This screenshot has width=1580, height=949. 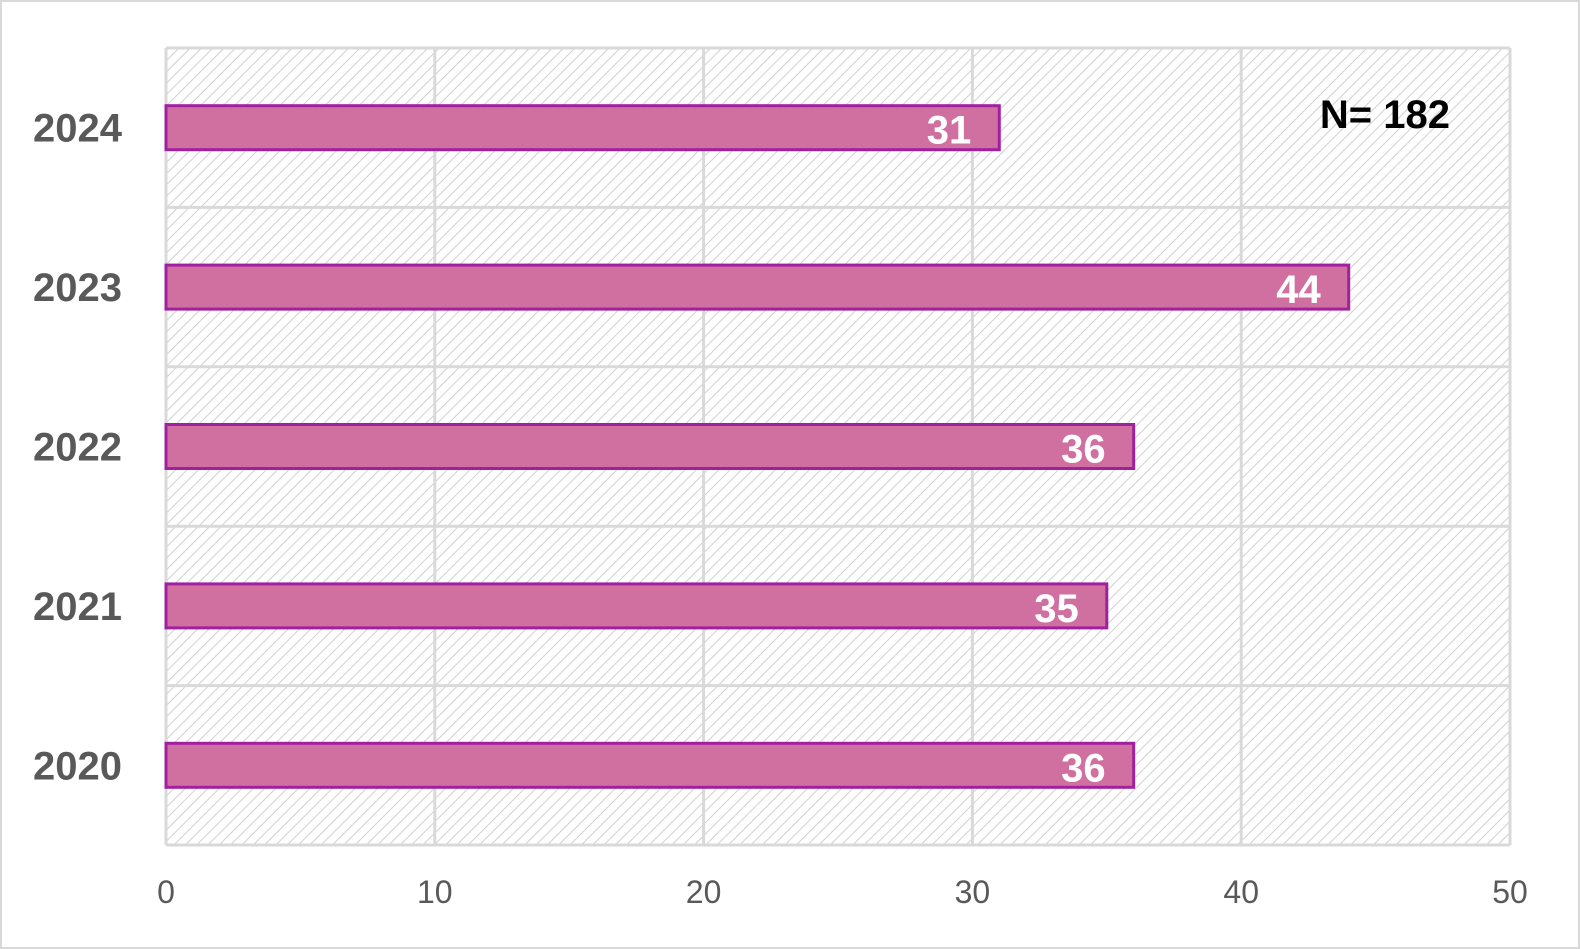 I want to click on bar-2023, so click(x=757, y=287).